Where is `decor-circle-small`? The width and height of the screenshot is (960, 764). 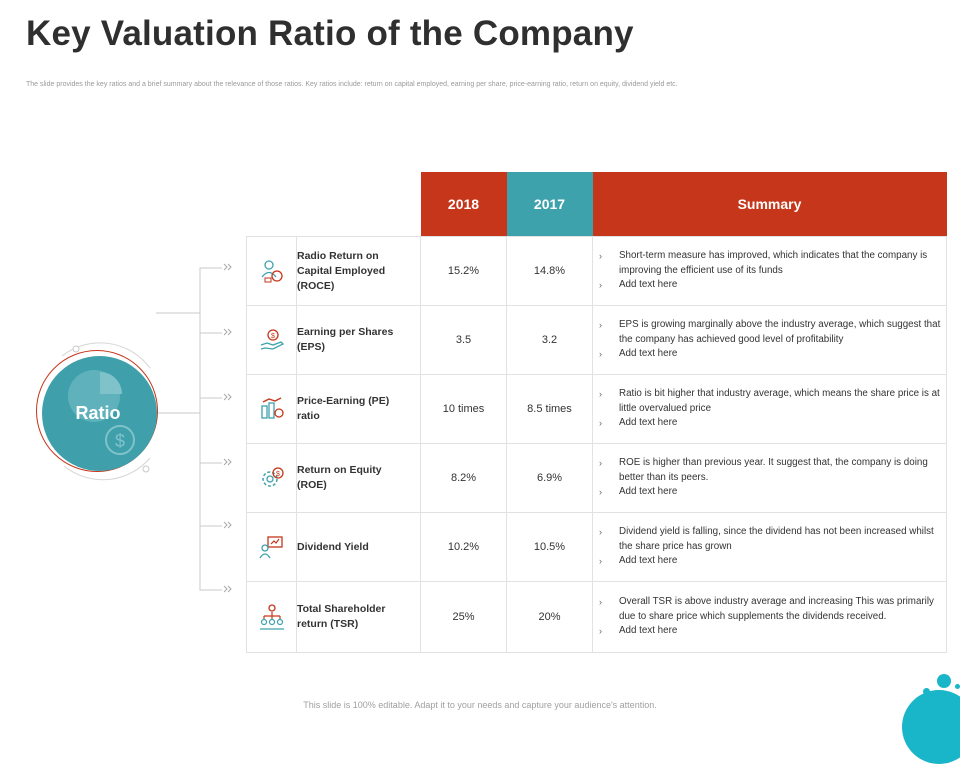 decor-circle-small is located at coordinates (926, 691).